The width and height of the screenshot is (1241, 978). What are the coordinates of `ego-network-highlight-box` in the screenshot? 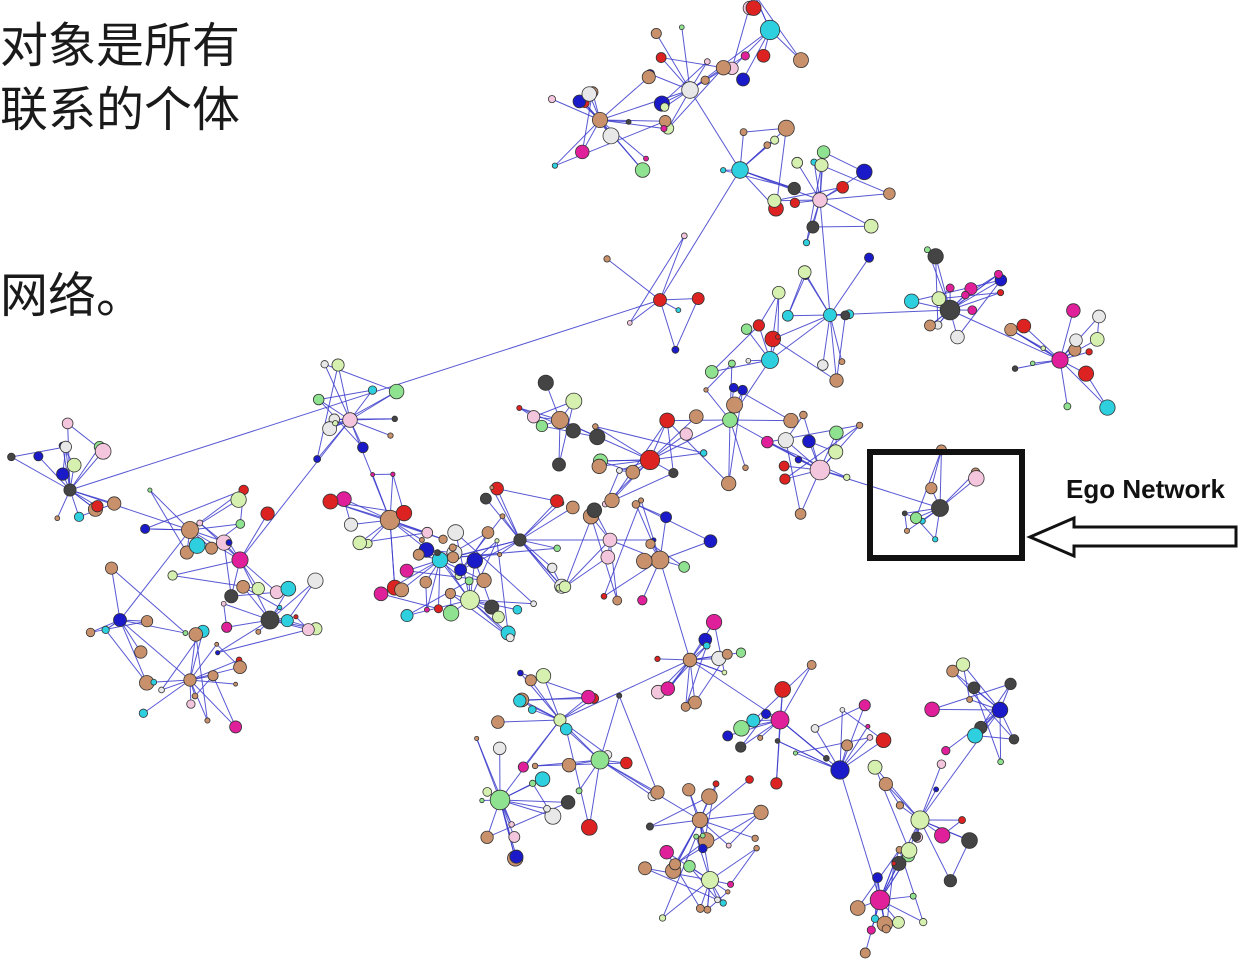 It's located at (946, 505).